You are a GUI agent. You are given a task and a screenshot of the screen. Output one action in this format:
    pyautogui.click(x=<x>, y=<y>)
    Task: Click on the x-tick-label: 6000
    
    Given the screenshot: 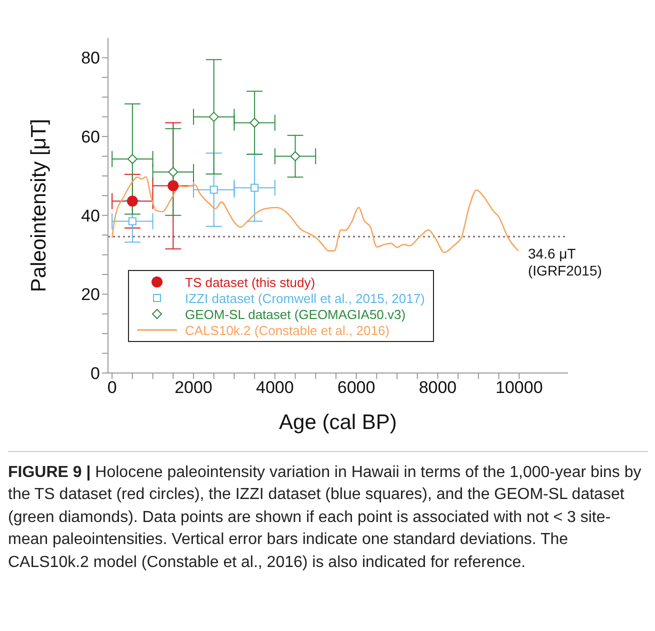 What is the action you would take?
    pyautogui.click(x=356, y=388)
    